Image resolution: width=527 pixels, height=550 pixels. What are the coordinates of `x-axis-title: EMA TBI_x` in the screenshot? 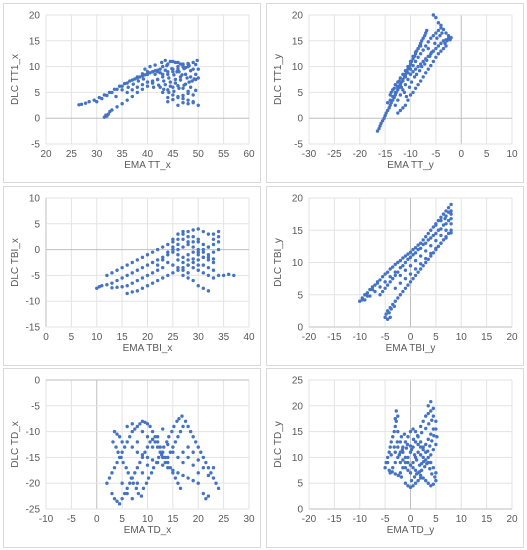 It's located at (148, 348).